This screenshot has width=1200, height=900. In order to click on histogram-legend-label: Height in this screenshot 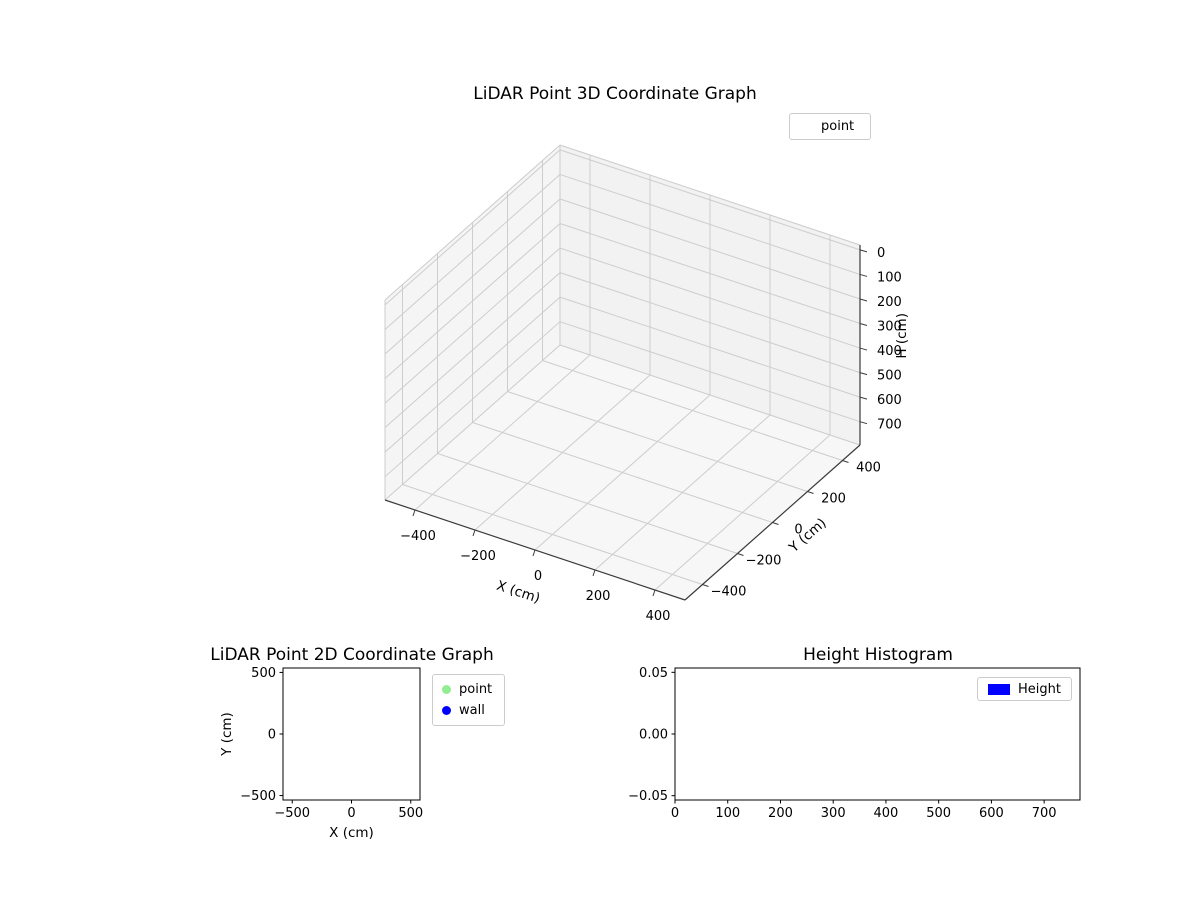, I will do `click(1039, 689)`.